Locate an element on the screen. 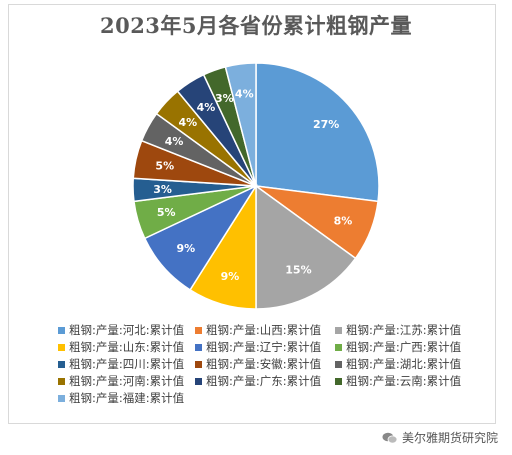  legend-item: 粗钢:产量:山西:累计值 is located at coordinates (258, 330).